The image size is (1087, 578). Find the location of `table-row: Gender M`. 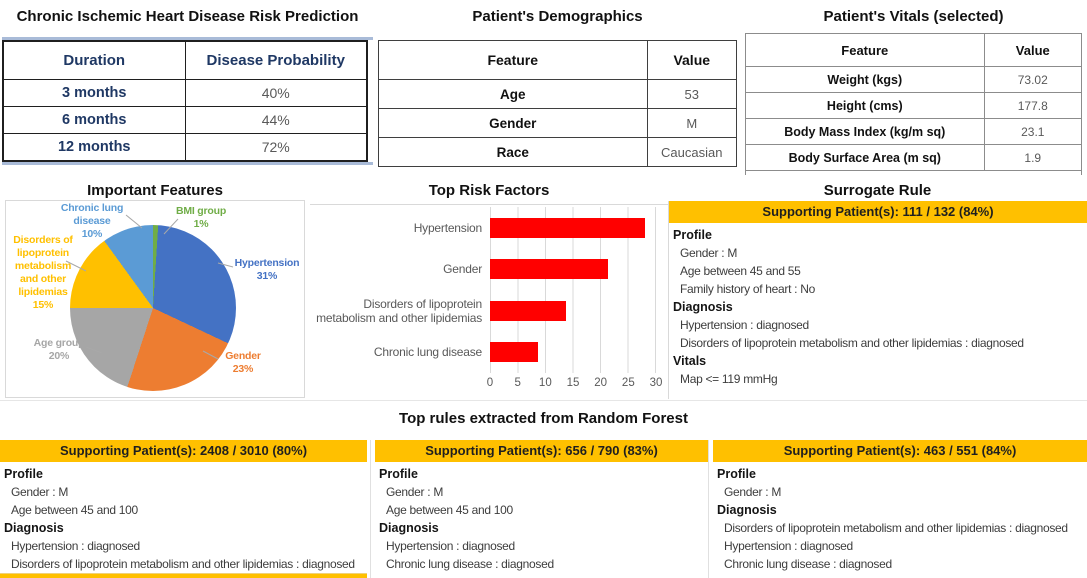

table-row: Gender M is located at coordinates (557, 123).